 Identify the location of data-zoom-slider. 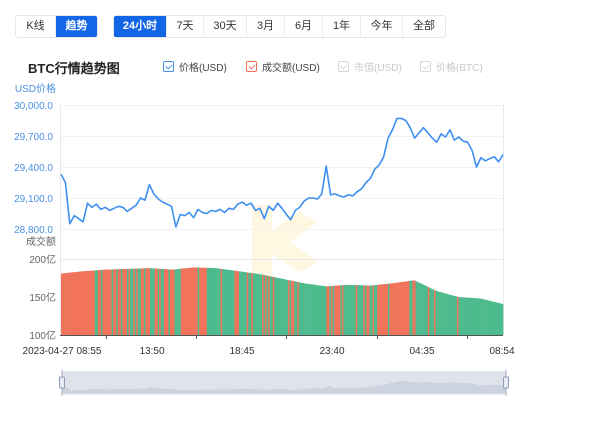
(284, 383).